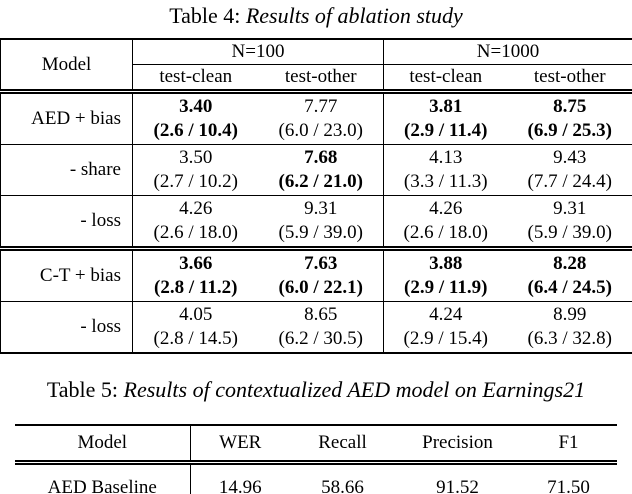  What do you see at coordinates (568, 485) in the screenshot?
I see `result-cell: 71.50` at bounding box center [568, 485].